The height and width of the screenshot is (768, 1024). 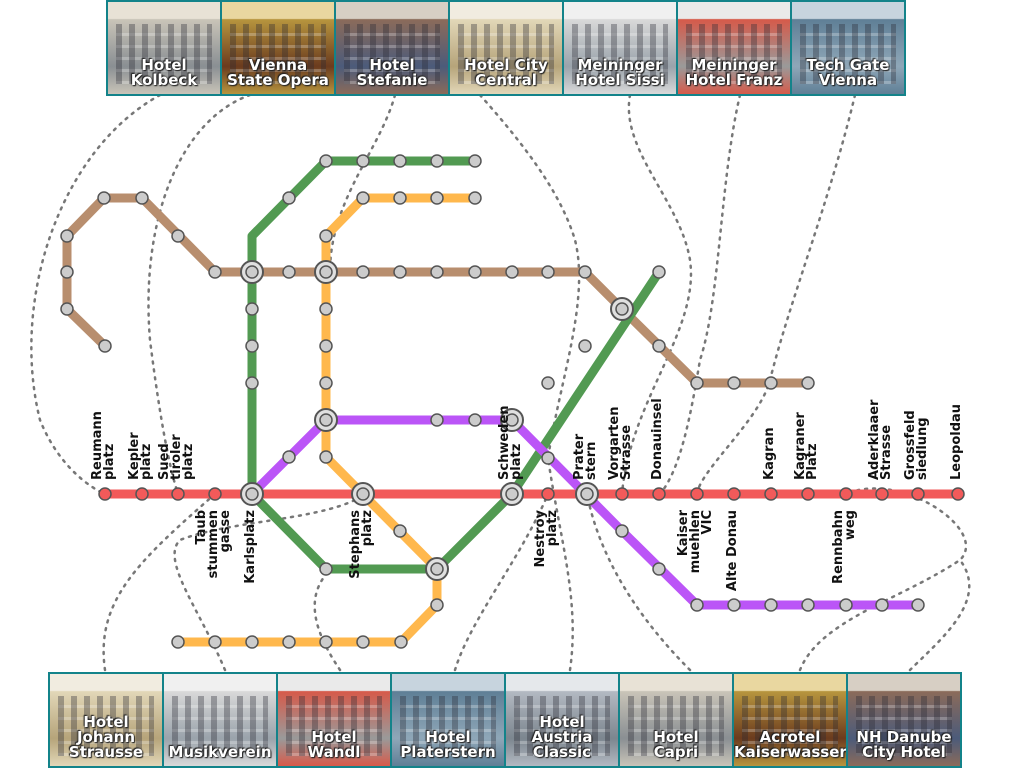 What do you see at coordinates (164, 48) in the screenshot?
I see `hotel-card: Hotel Kolbeck` at bounding box center [164, 48].